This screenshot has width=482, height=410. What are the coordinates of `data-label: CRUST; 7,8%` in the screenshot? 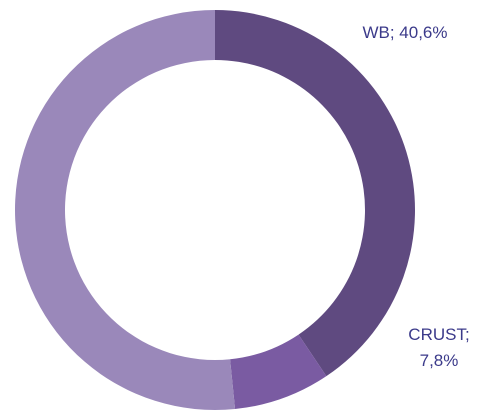 It's located at (439, 347).